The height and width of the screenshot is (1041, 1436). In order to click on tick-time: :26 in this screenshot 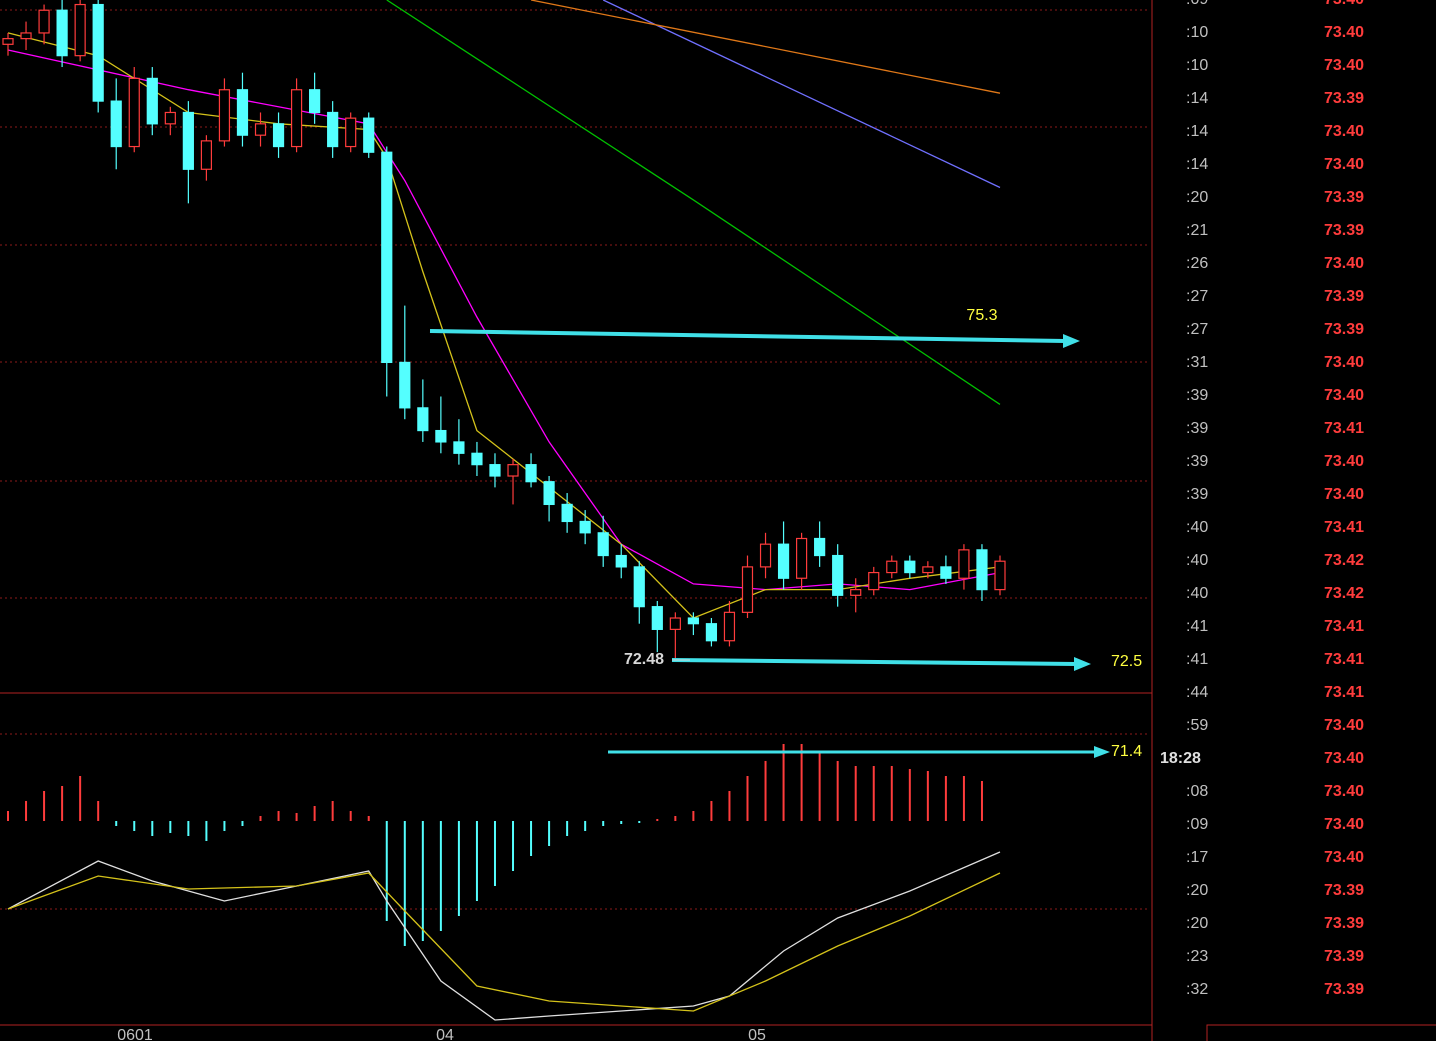, I will do `click(1197, 263)`.